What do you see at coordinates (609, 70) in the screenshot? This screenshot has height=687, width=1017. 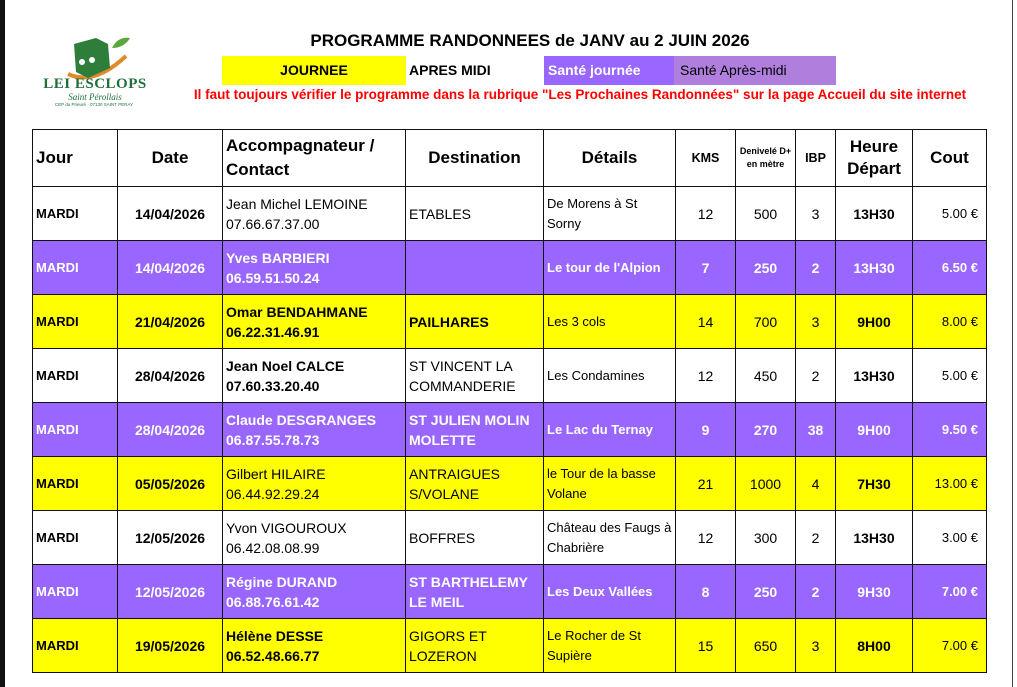 I see `legend-sante-journee: Santé journée` at bounding box center [609, 70].